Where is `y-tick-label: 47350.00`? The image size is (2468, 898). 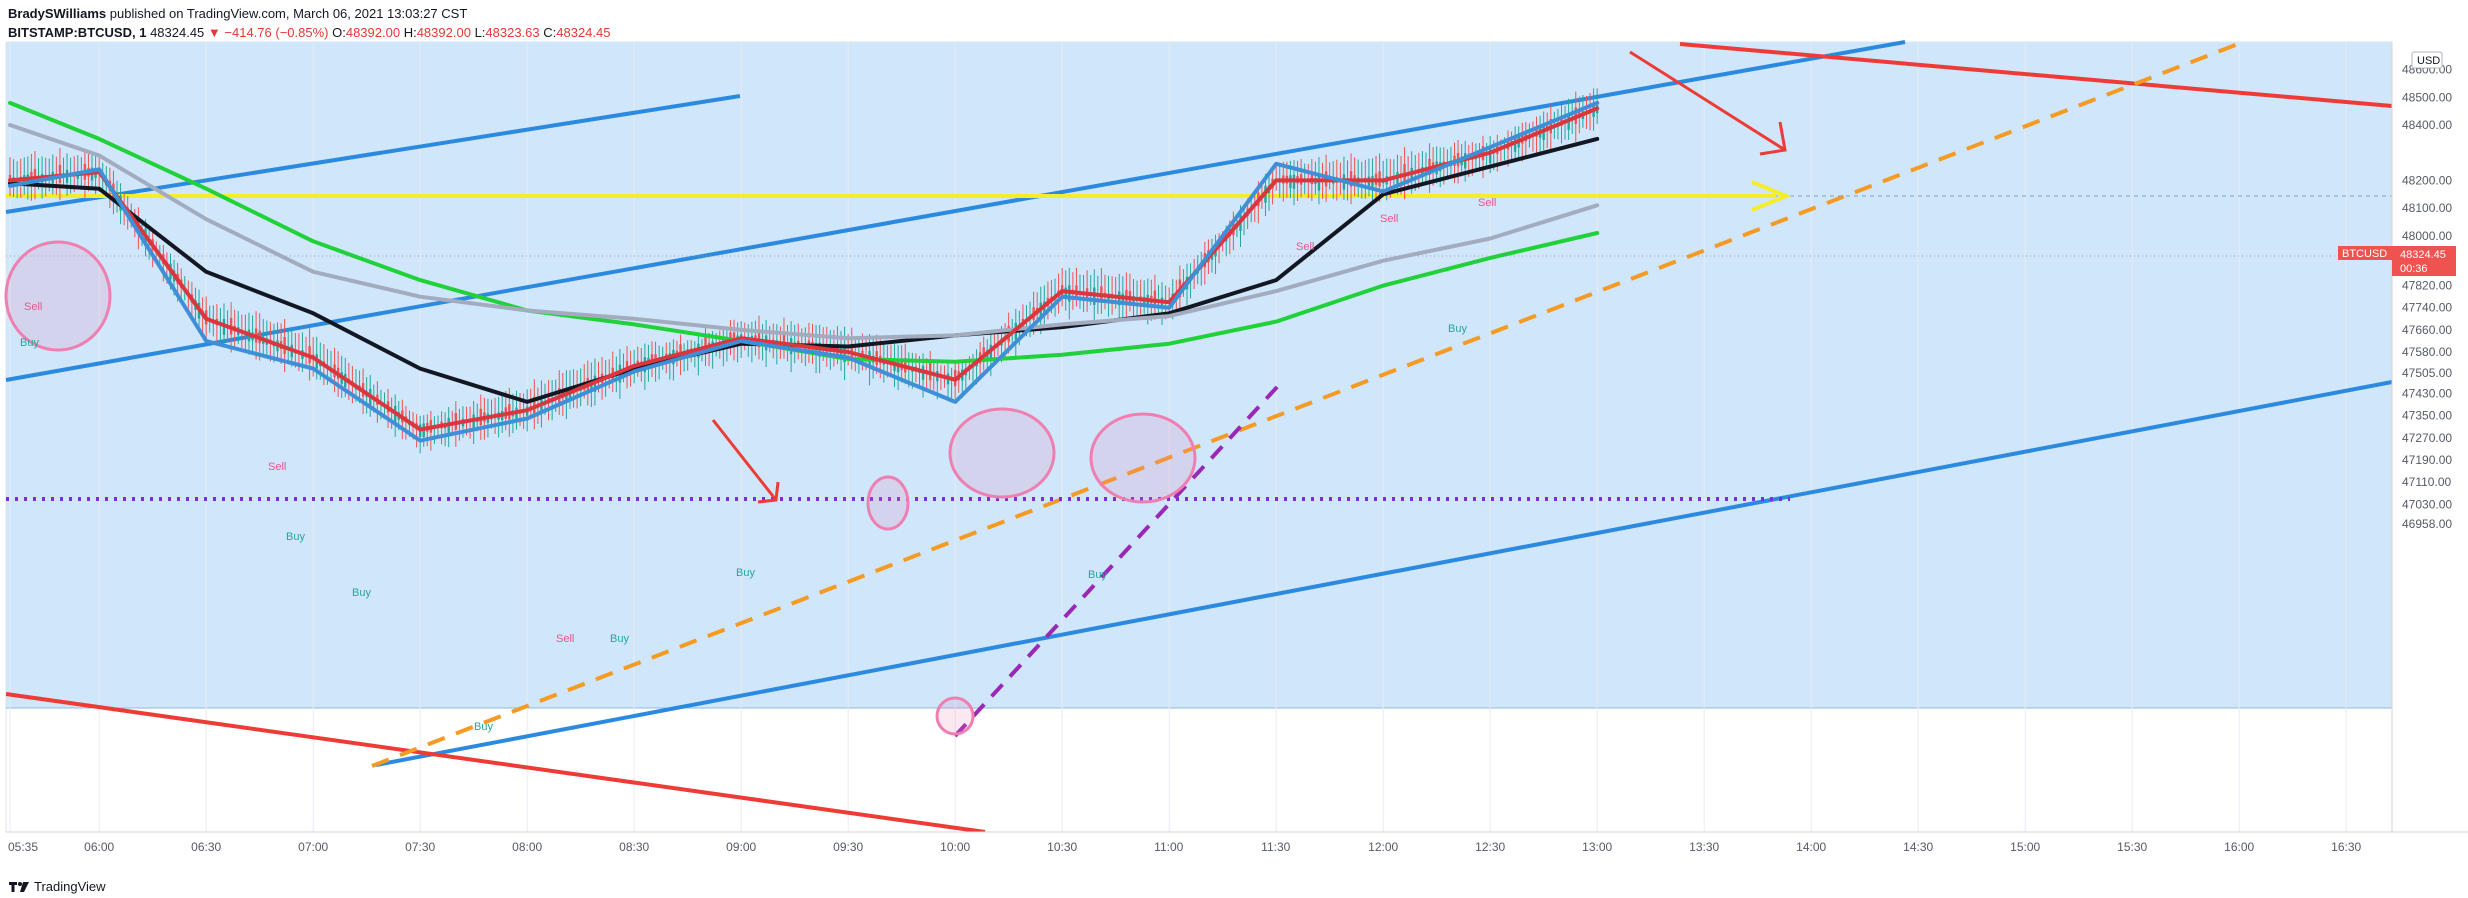 y-tick-label: 47350.00 is located at coordinates (2427, 416).